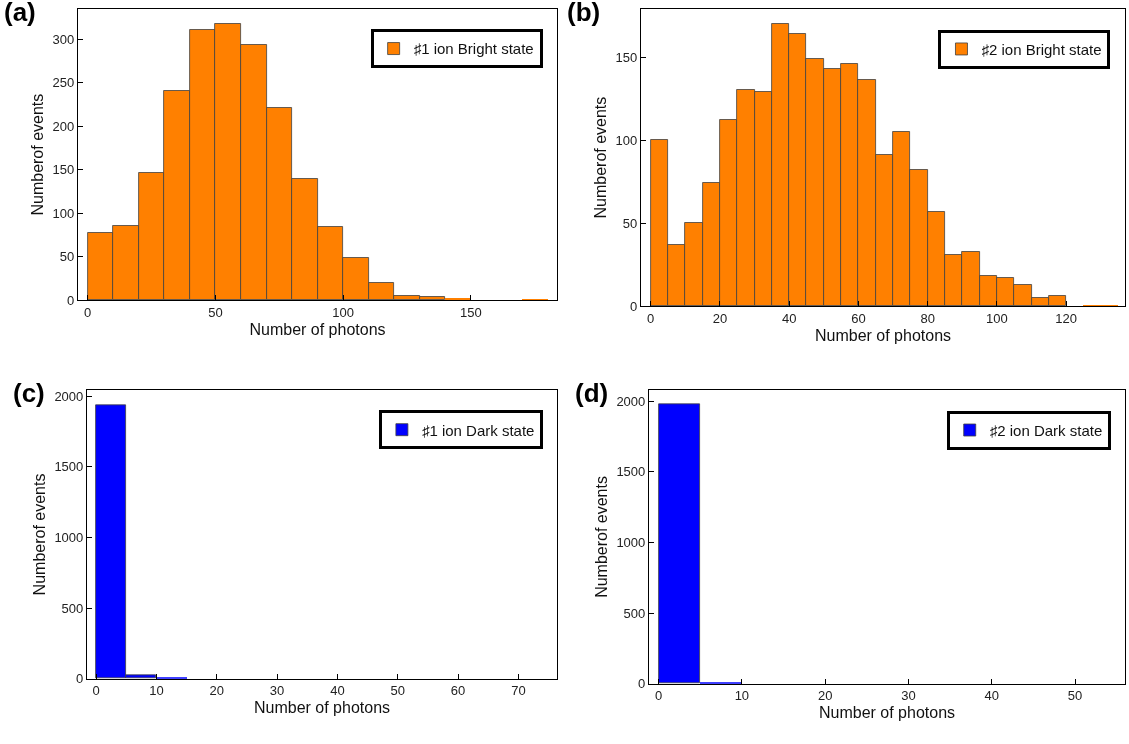 The height and width of the screenshot is (744, 1129). What do you see at coordinates (478, 430) in the screenshot?
I see `legend-label: ♯1 ion Dark state` at bounding box center [478, 430].